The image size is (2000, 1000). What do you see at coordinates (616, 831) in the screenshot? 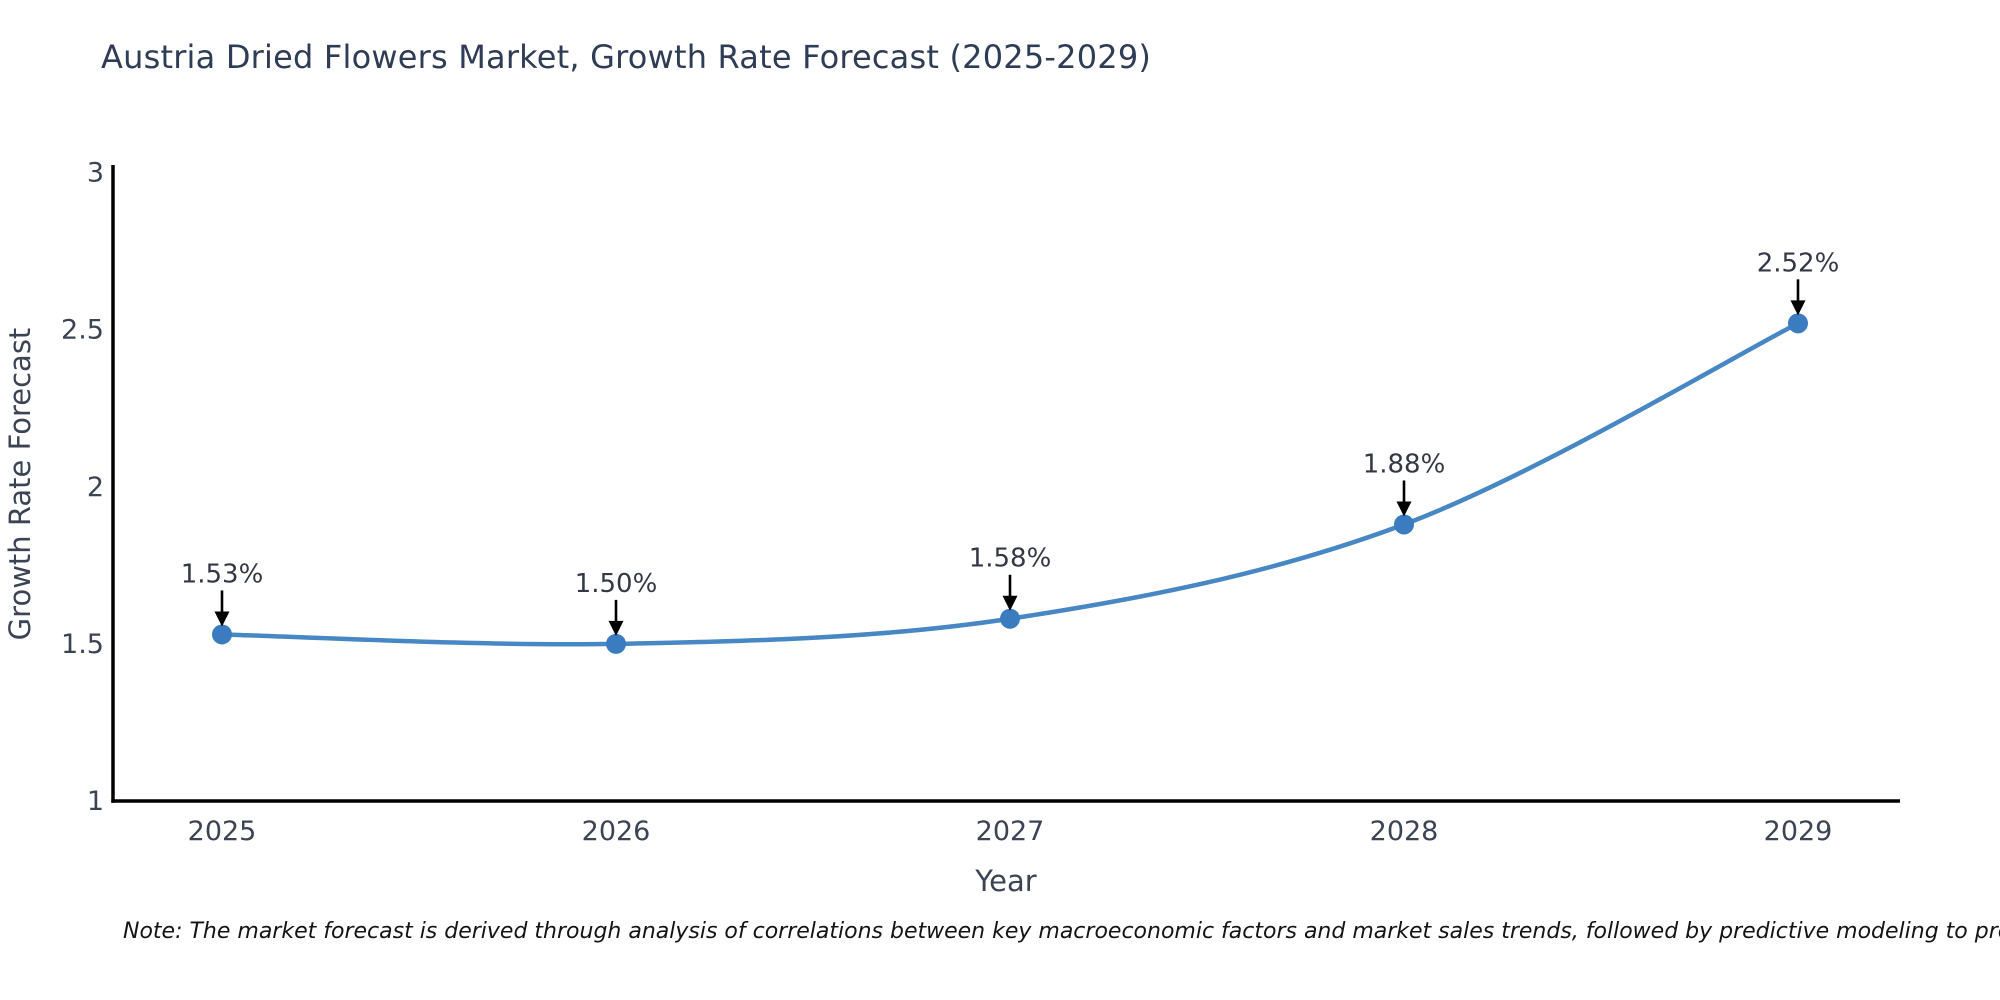
I see `x-tick-label: 2026` at bounding box center [616, 831].